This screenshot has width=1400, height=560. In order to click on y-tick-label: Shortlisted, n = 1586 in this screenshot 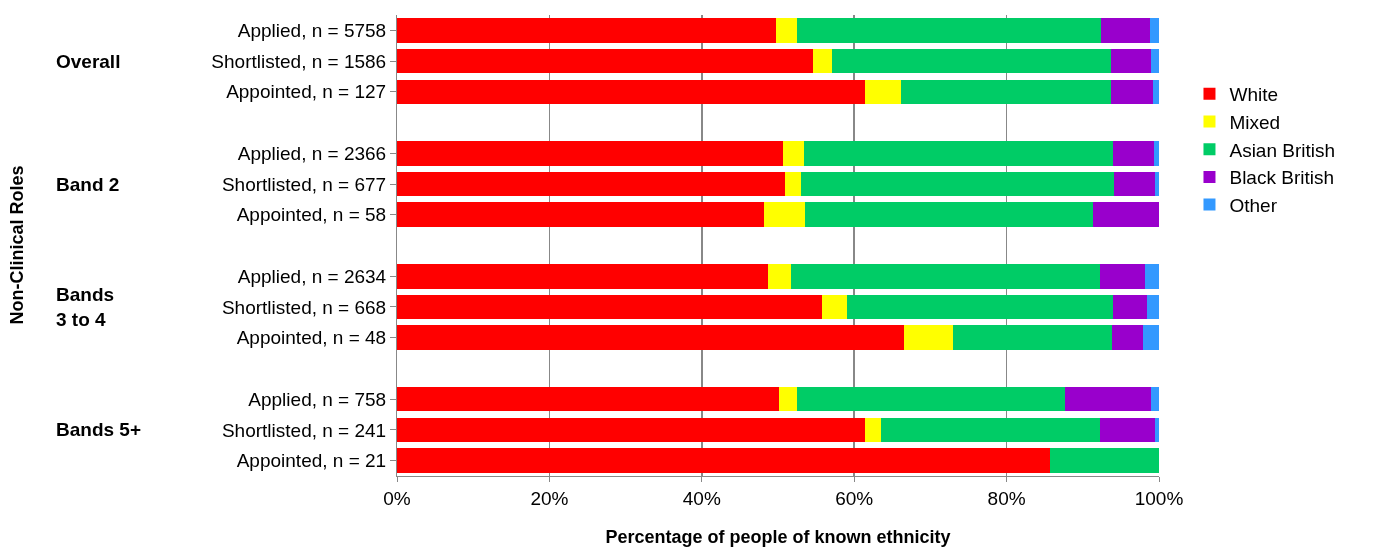, I will do `click(299, 61)`.